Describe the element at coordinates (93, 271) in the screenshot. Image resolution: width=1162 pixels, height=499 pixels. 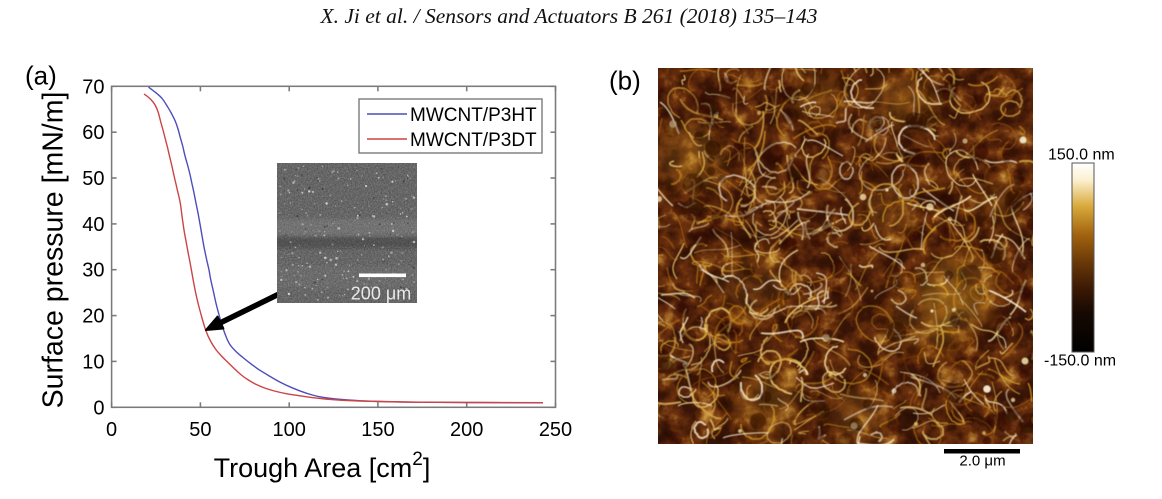
I see `svg-text: 30` at that location.